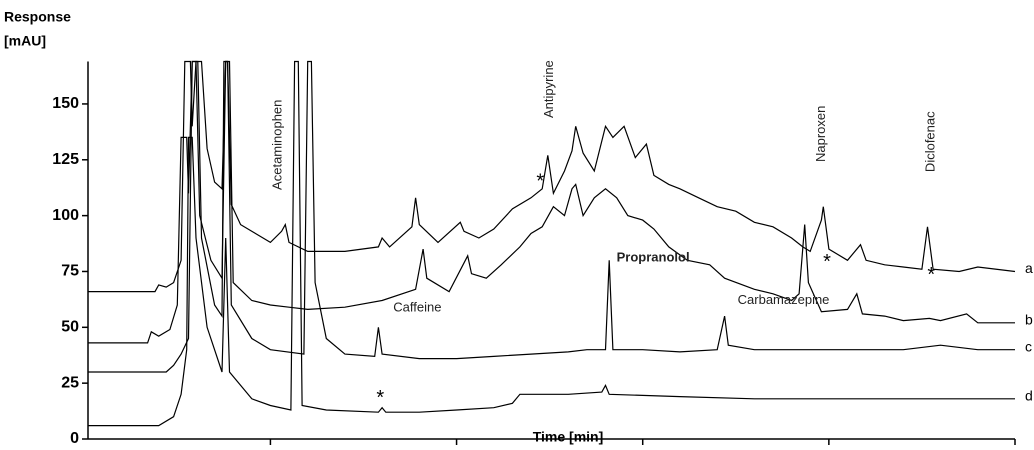 This screenshot has width=1034, height=450. I want to click on y-axis-unit: [mAU], so click(25, 41).